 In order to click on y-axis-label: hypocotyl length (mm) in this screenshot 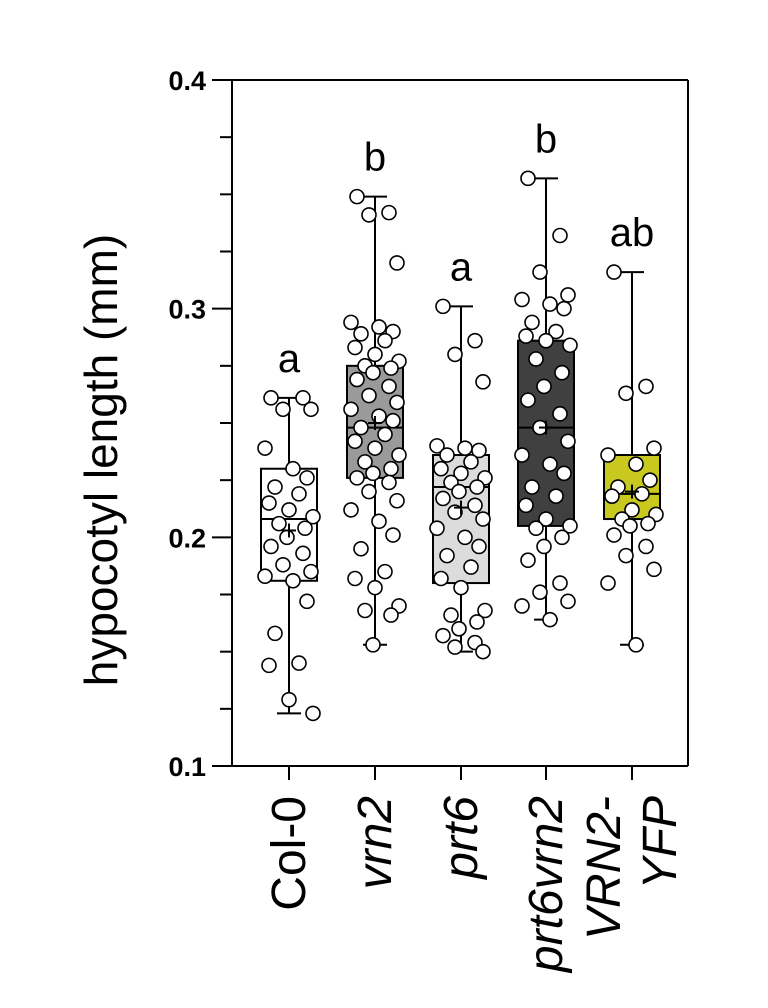, I will do `click(101, 460)`.